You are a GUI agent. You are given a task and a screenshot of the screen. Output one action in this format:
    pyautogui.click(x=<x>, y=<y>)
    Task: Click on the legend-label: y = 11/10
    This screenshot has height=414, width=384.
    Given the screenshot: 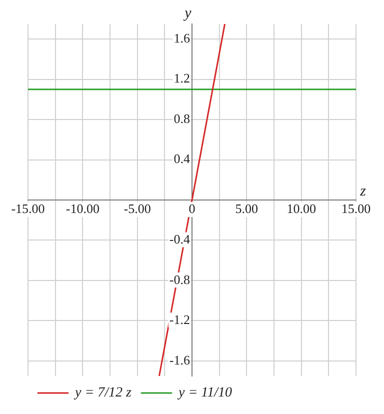 What is the action you would take?
    pyautogui.click(x=204, y=393)
    